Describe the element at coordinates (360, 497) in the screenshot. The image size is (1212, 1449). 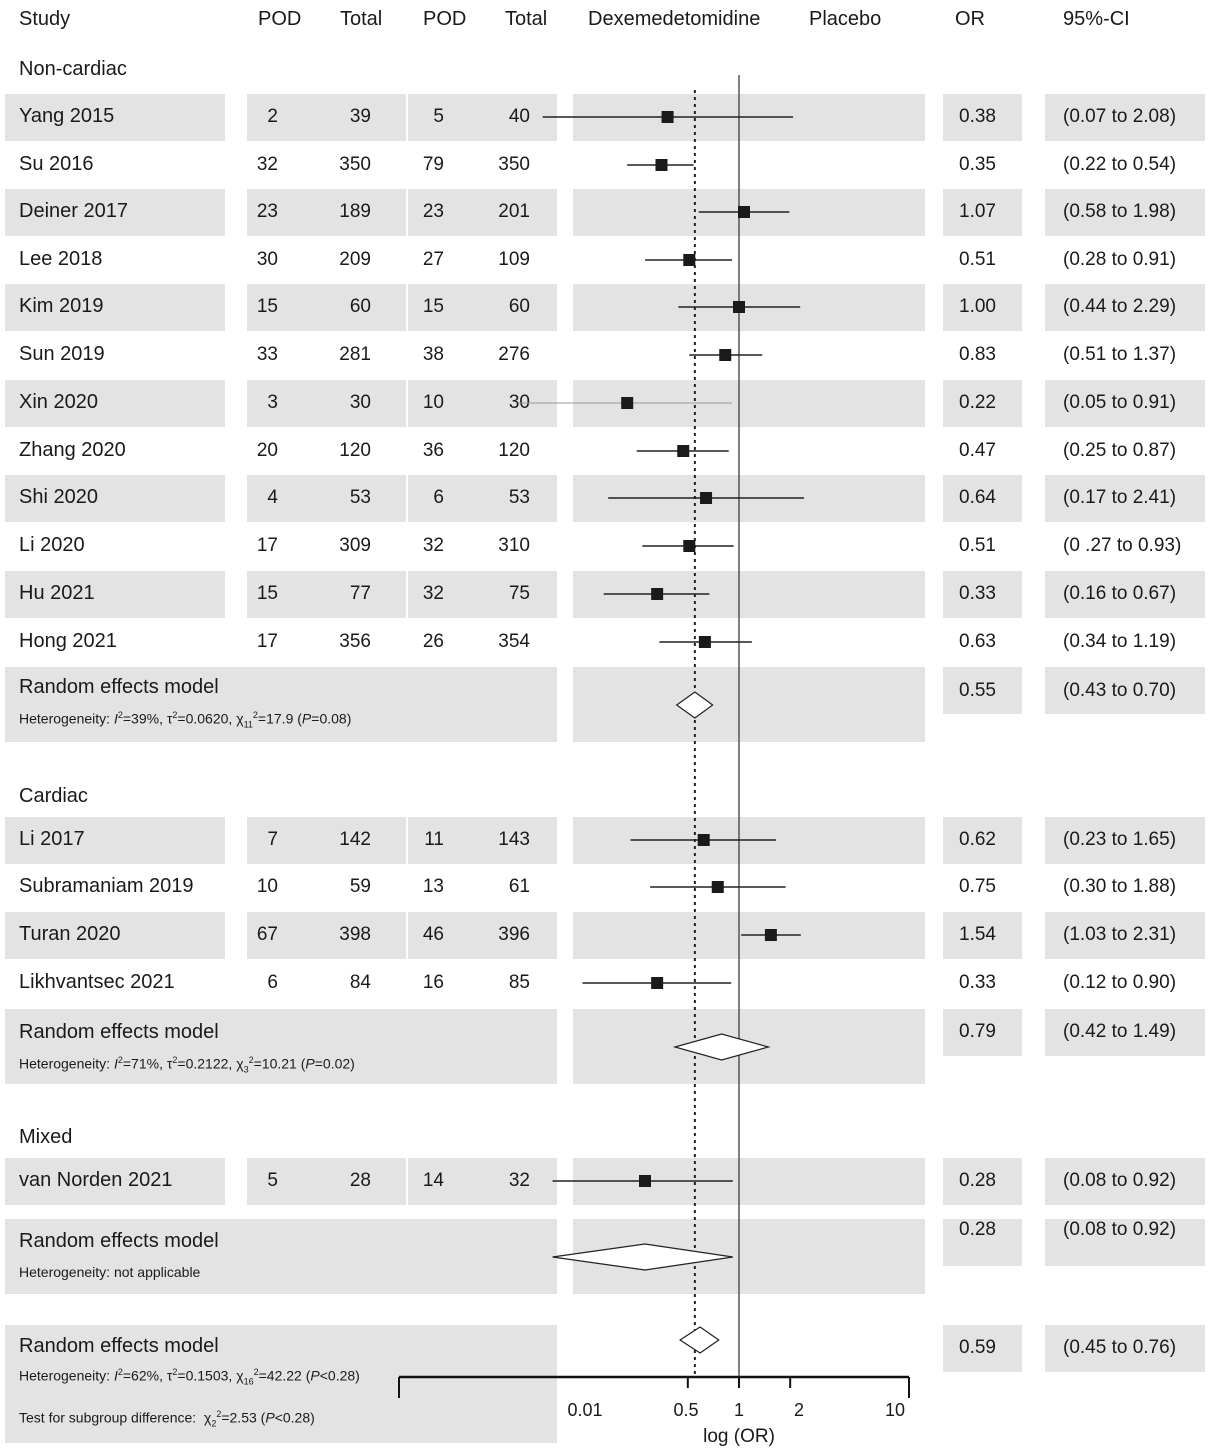
I see `total-dex: 53` at that location.